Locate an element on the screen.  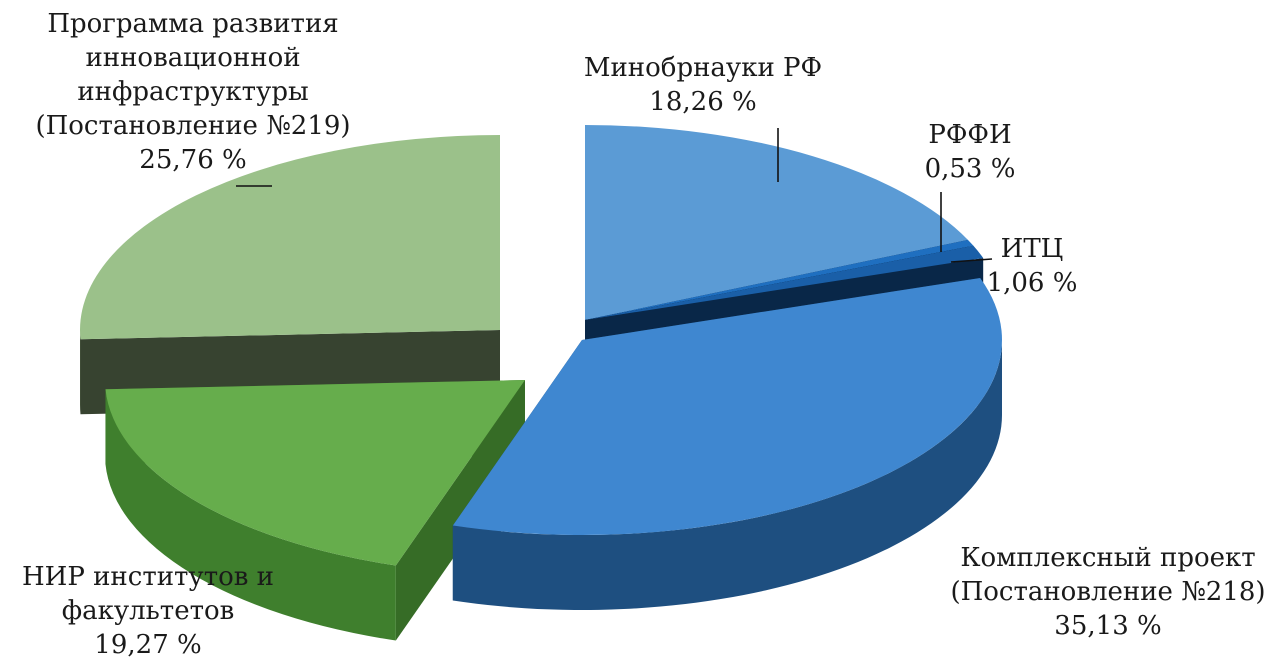
slice-name-label: РФФИ is located at coordinates (969, 135).